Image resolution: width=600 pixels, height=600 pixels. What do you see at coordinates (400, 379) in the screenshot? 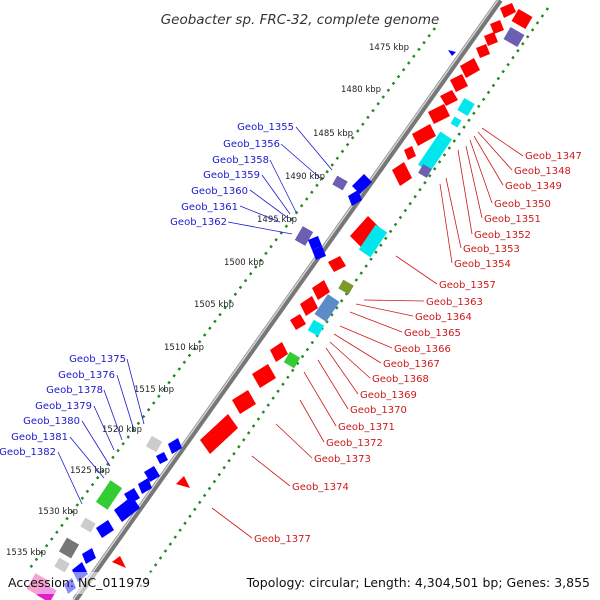
I see `gene-label: Geob_1368` at bounding box center [400, 379].